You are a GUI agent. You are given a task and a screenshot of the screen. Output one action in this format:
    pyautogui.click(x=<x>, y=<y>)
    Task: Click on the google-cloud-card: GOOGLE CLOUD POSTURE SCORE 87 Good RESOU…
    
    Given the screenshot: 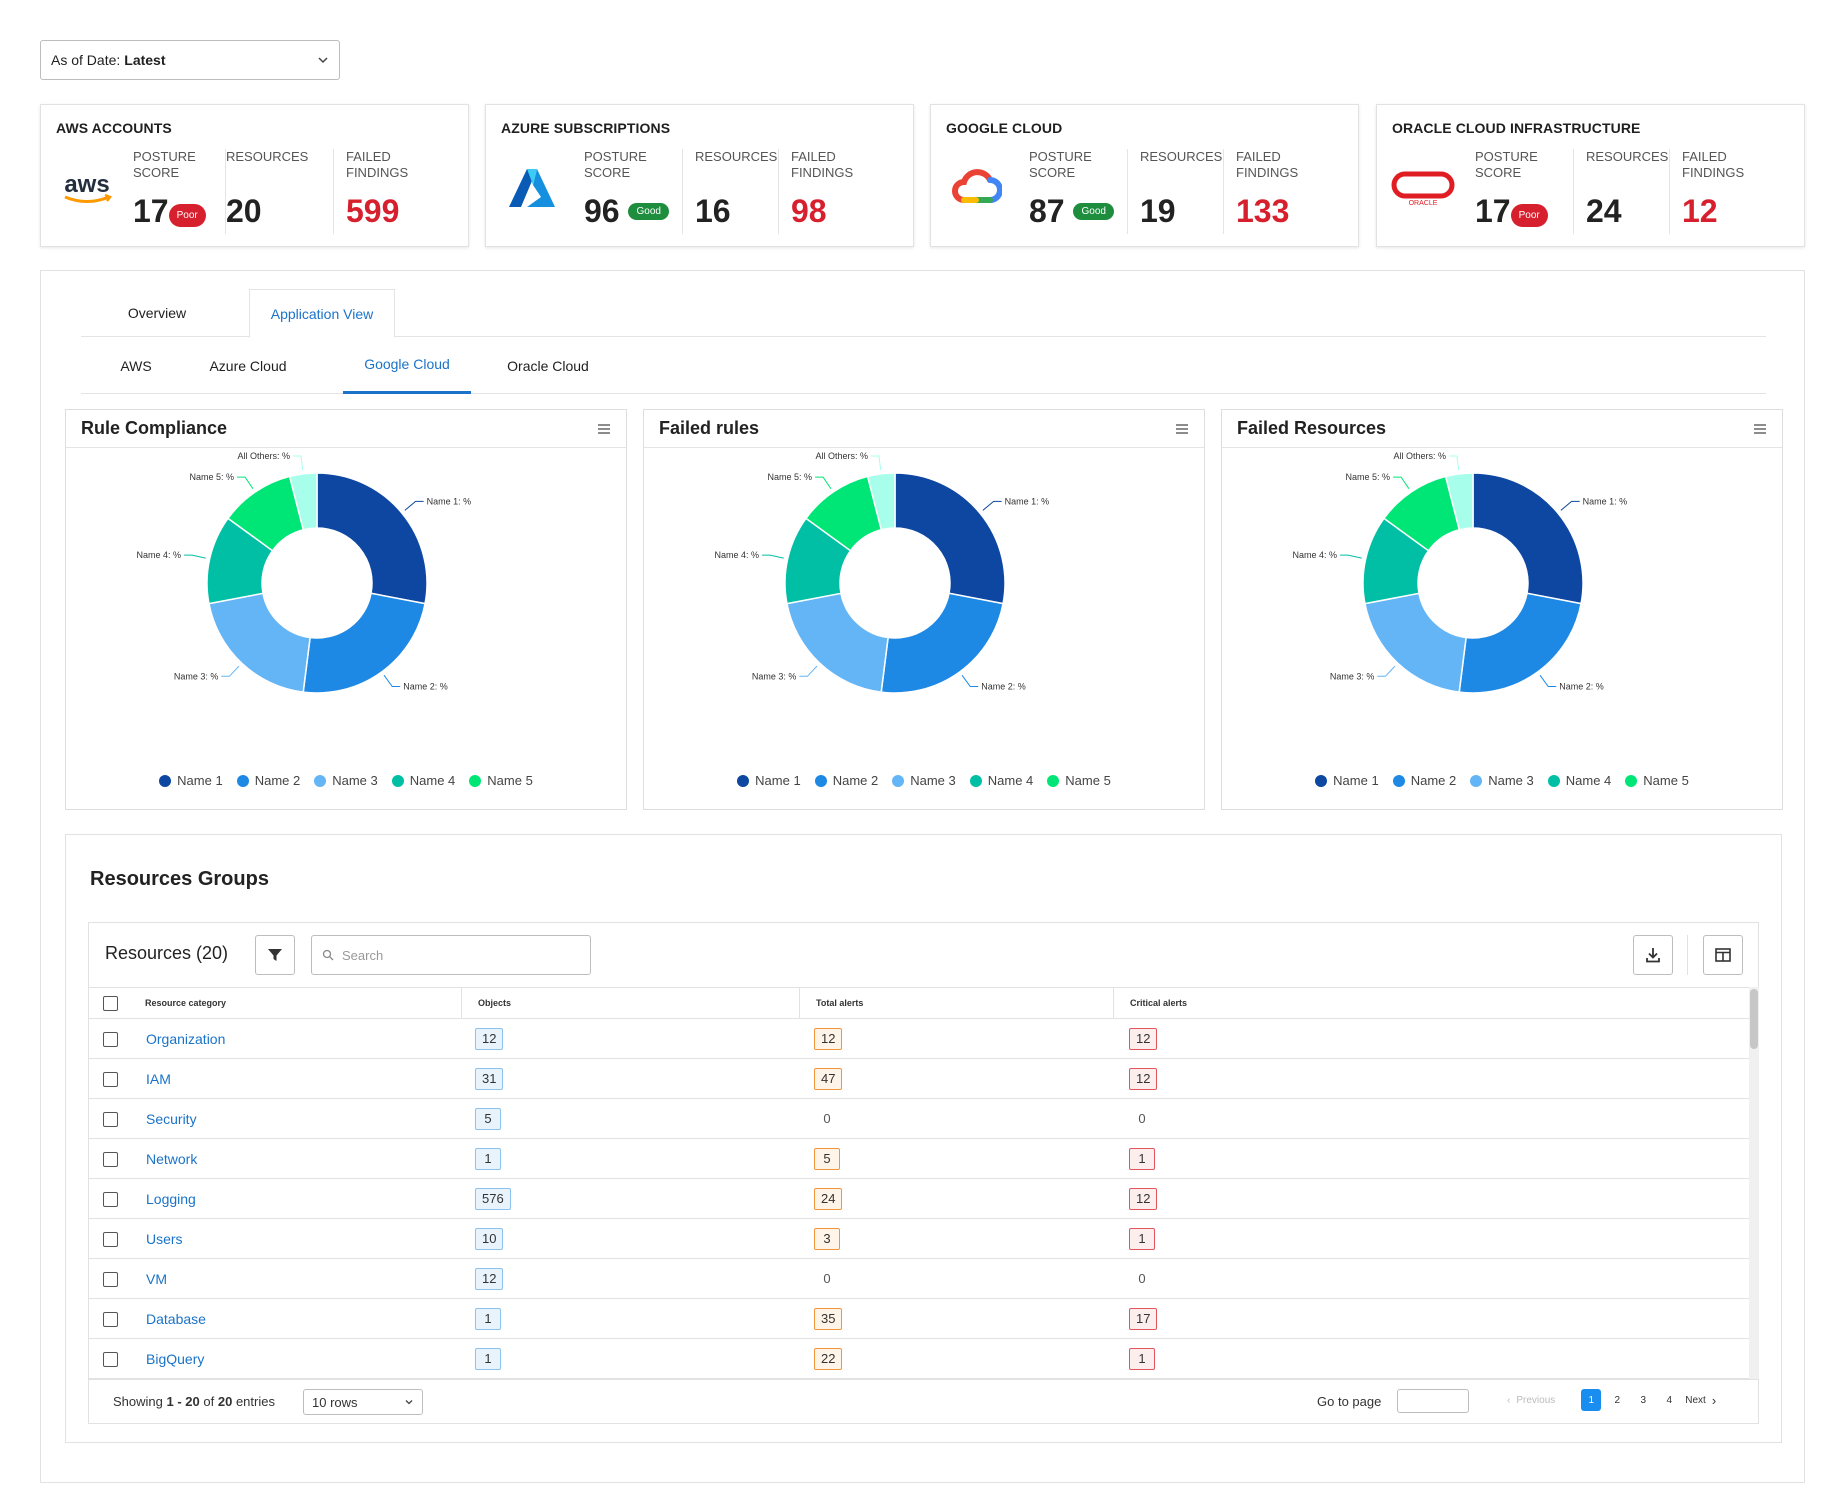 What is the action you would take?
    pyautogui.click(x=1144, y=175)
    